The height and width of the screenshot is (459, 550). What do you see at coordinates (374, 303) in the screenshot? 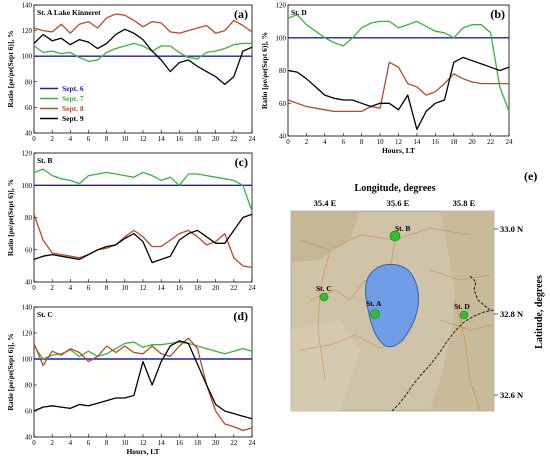
I see `station-a-label: St. A` at bounding box center [374, 303].